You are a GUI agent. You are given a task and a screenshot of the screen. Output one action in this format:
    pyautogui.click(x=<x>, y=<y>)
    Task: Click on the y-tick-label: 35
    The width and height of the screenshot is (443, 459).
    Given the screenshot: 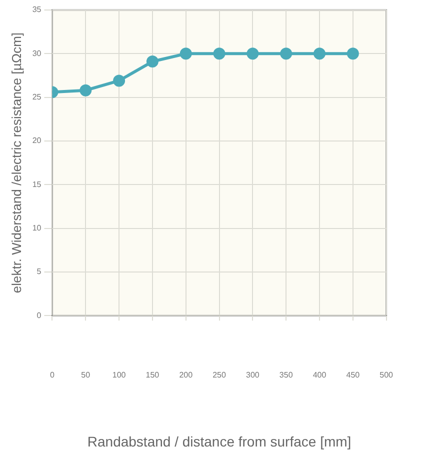 What is the action you would take?
    pyautogui.click(x=37, y=9)
    